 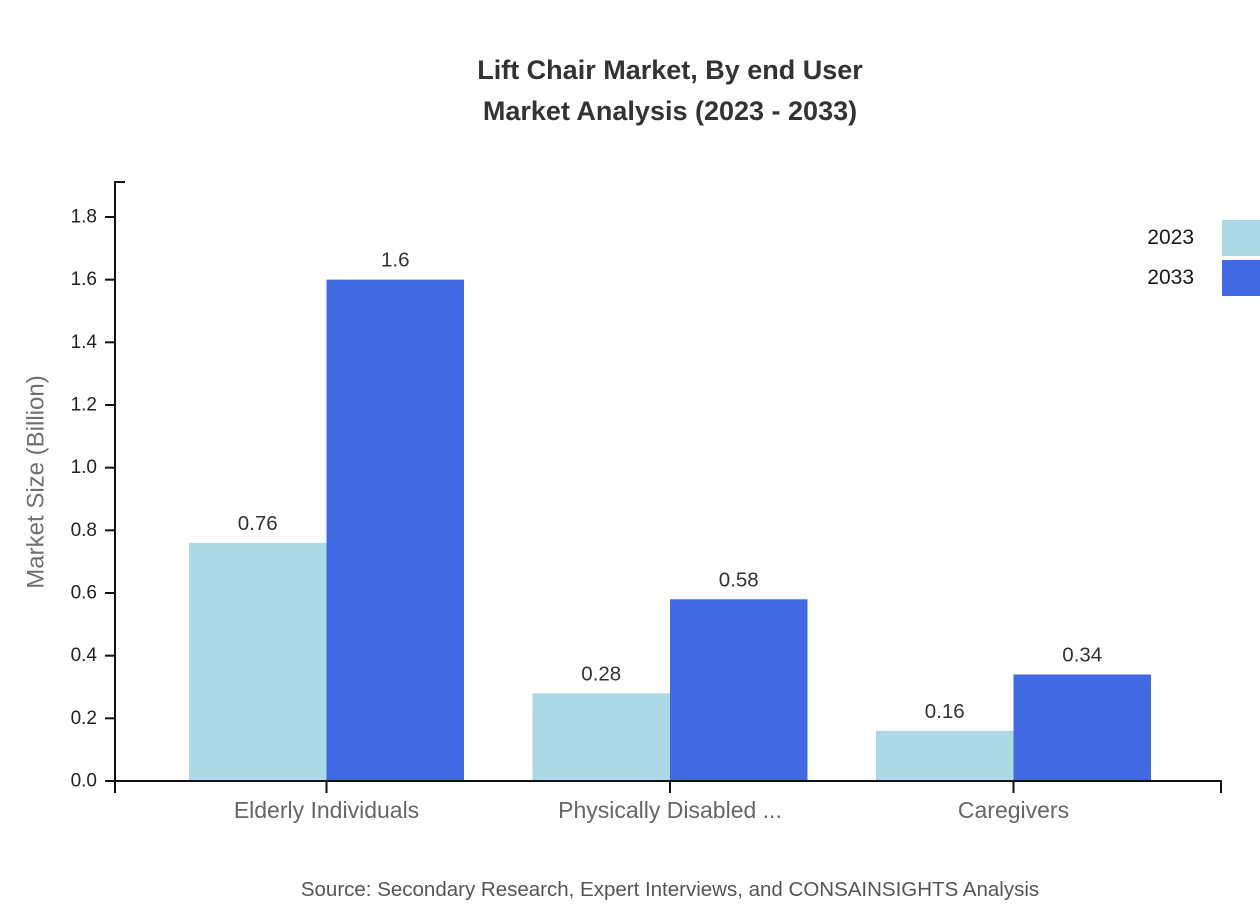 What do you see at coordinates (258, 523) in the screenshot?
I see `value-label-2023-0: 0.76` at bounding box center [258, 523].